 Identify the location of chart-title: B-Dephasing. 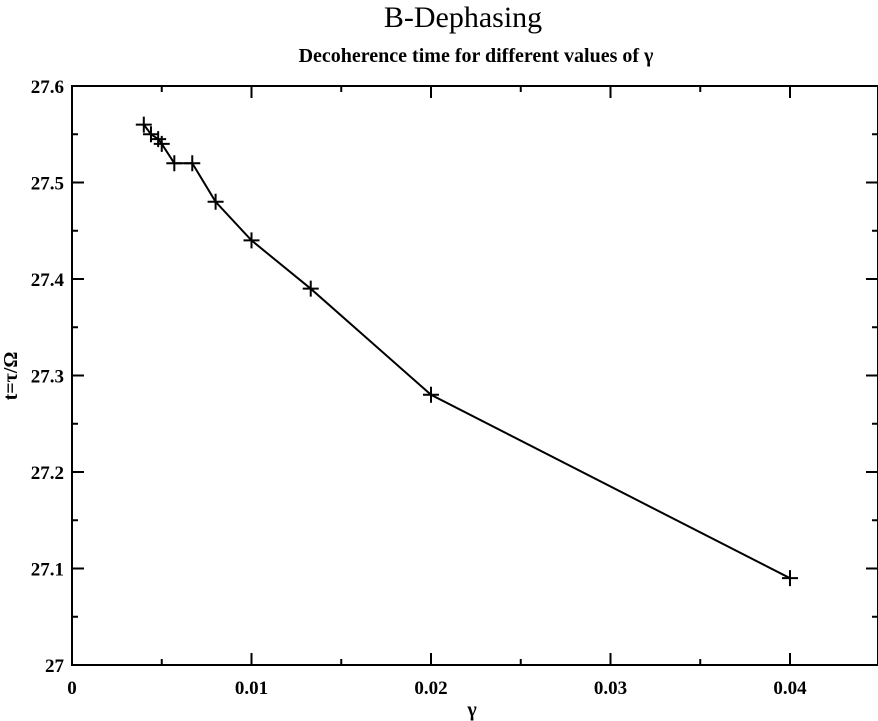
(463, 17).